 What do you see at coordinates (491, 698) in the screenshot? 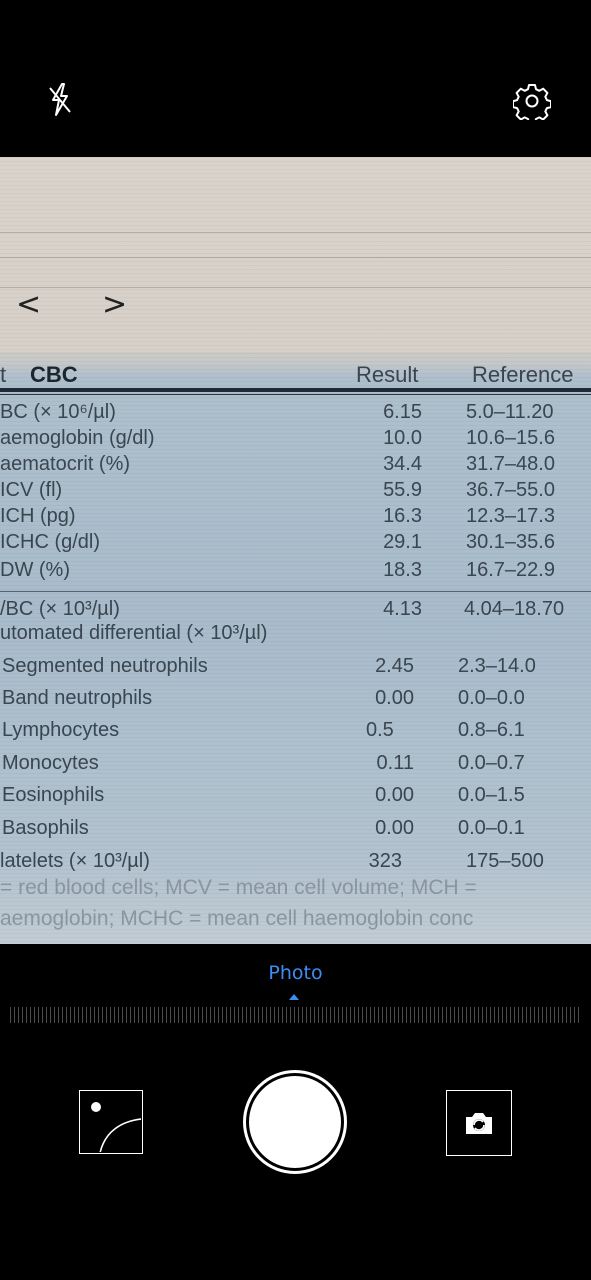
I see `row-reference: 0.0–0.0` at bounding box center [491, 698].